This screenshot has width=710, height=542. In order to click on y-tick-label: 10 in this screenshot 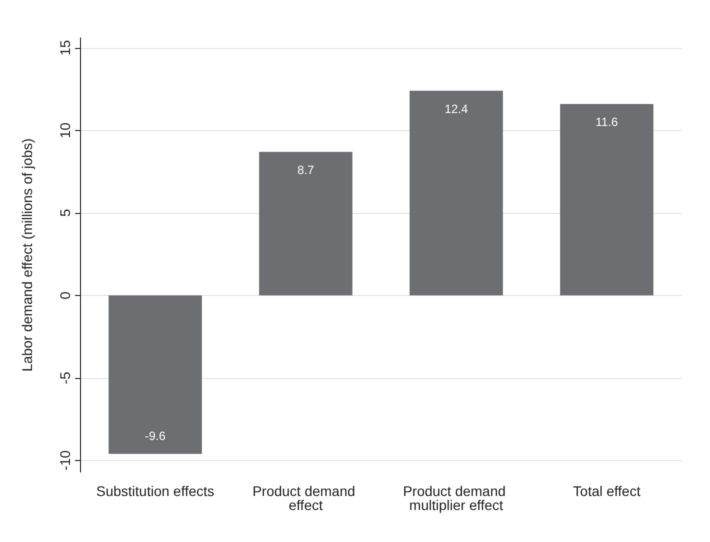, I will do `click(65, 130)`.